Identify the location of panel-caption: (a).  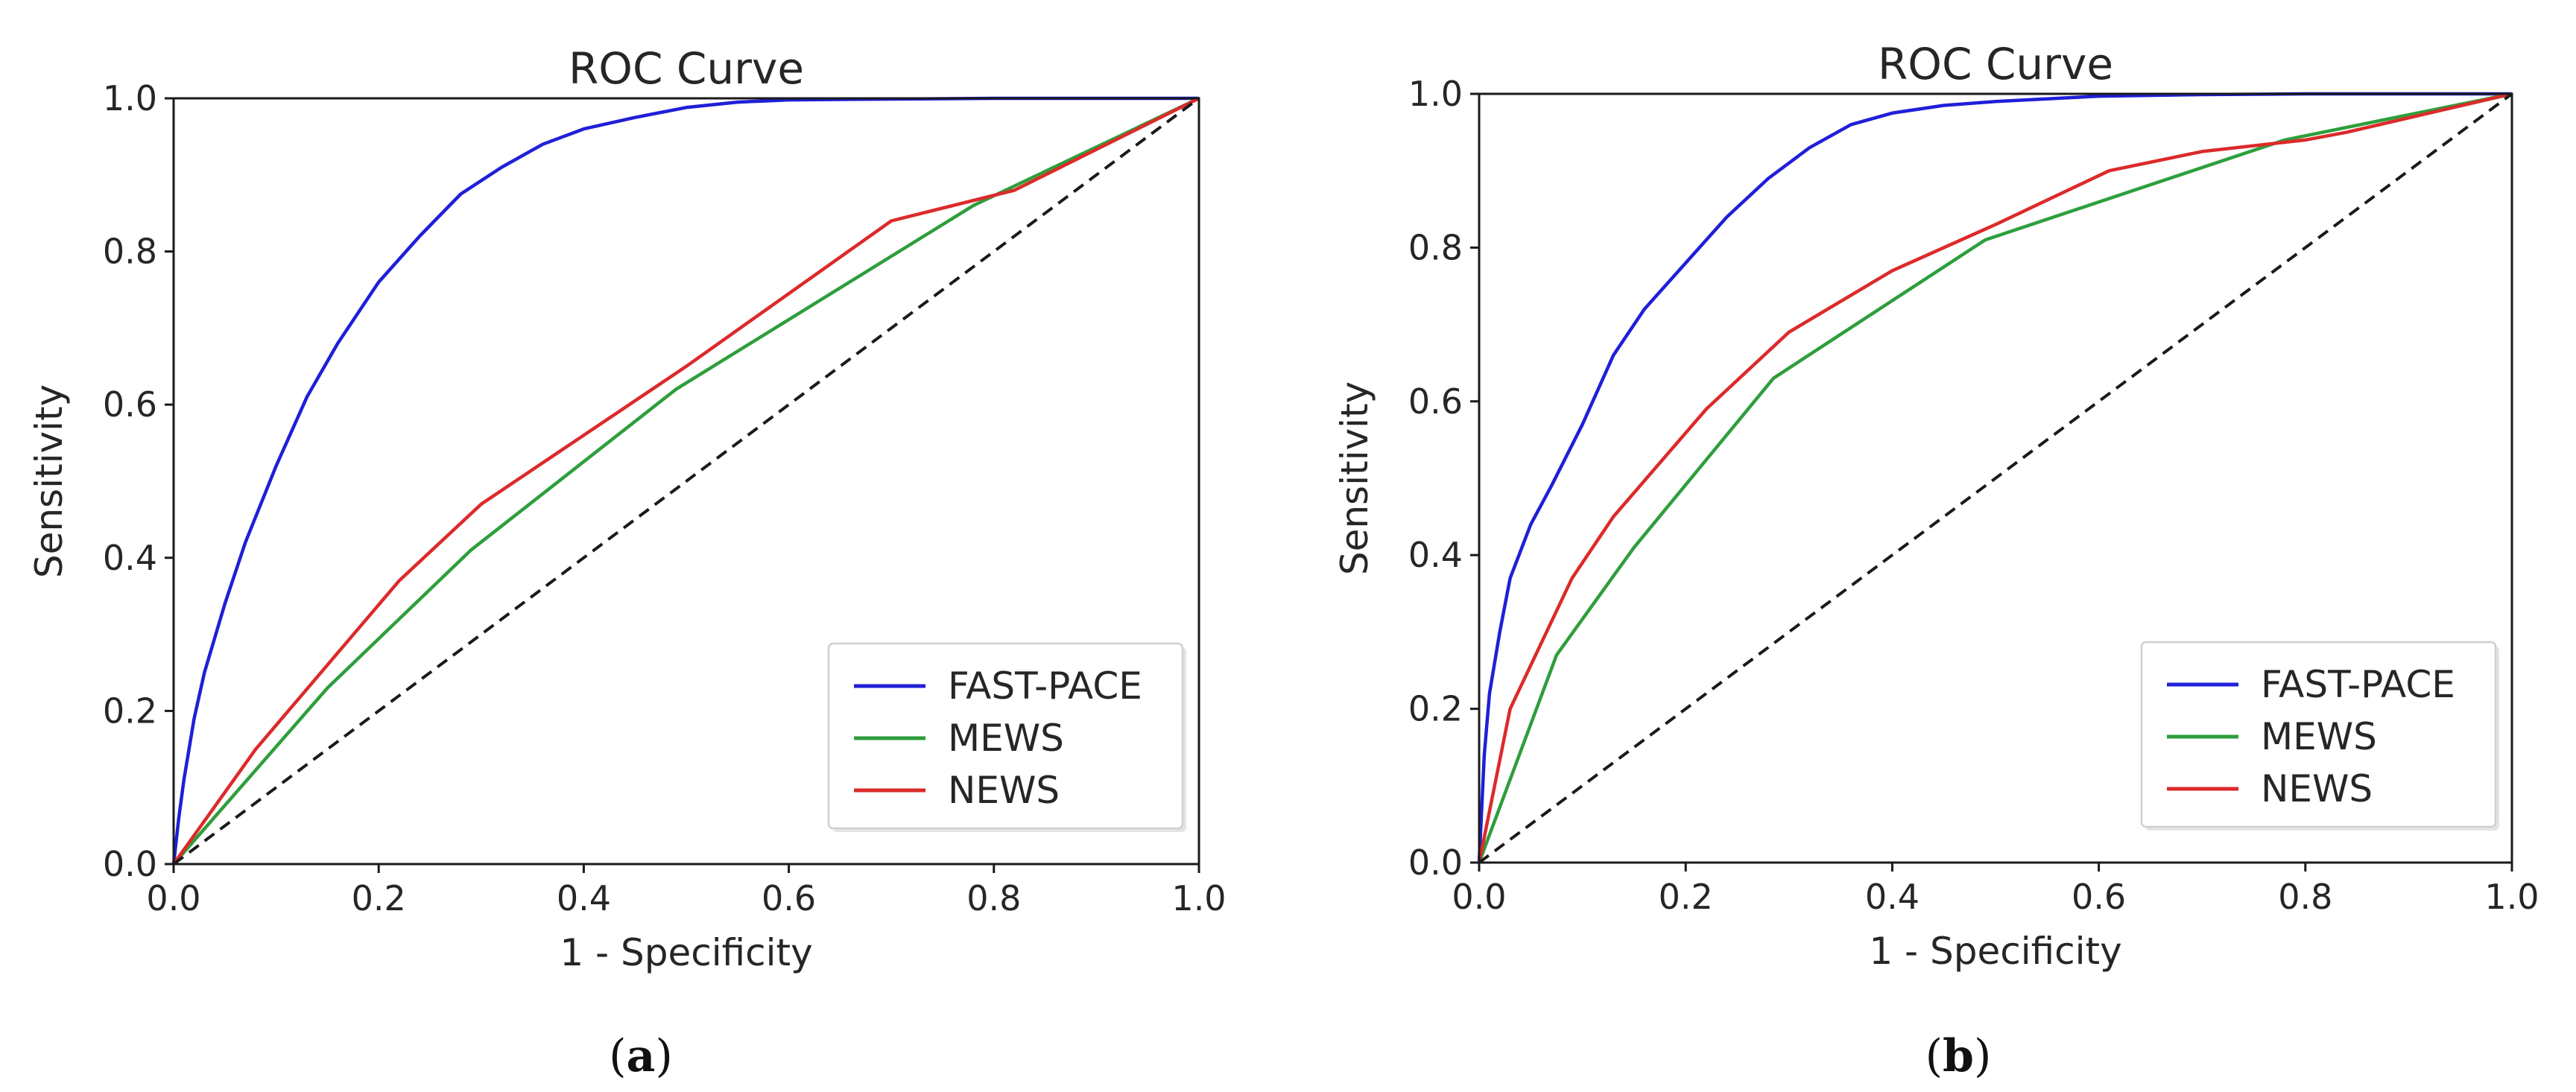
(641, 1056).